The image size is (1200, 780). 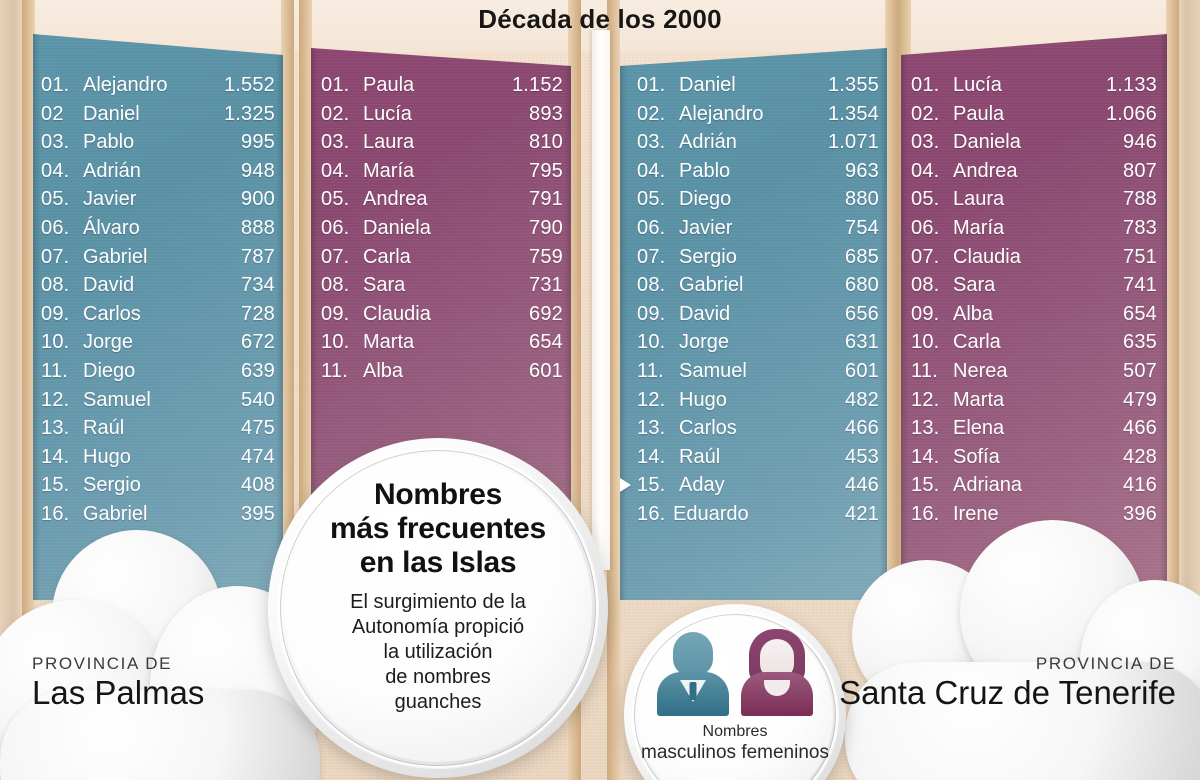 I want to click on name-label: Eduardo, so click(x=711, y=513).